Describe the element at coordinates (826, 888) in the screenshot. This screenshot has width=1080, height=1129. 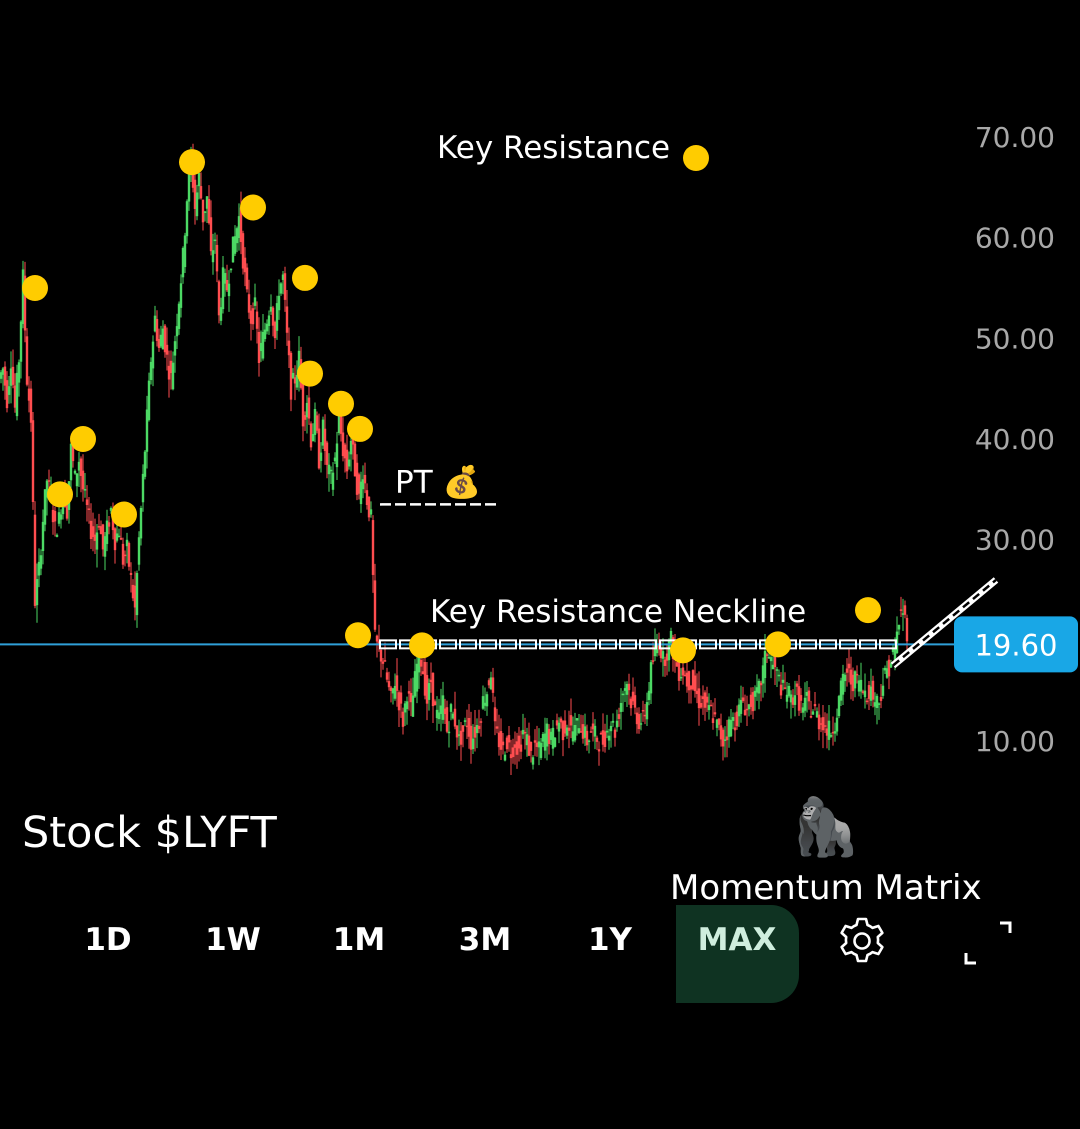
I see `brand-name: Momentum Matrix` at that location.